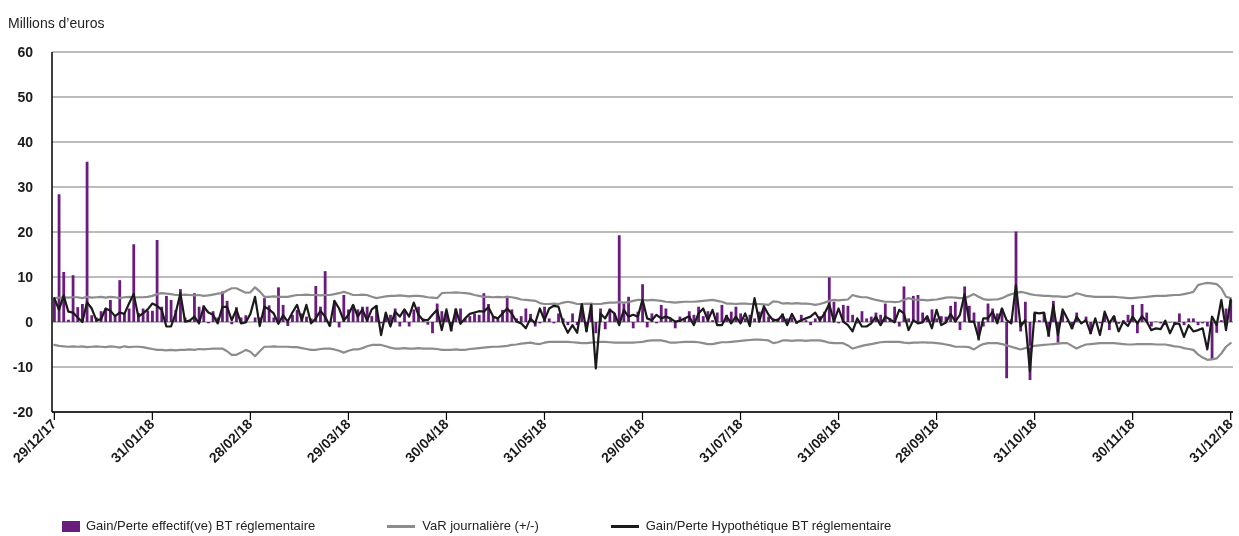 This screenshot has width=1239, height=536. What do you see at coordinates (25, 186) in the screenshot?
I see `y-tick-label: 30` at bounding box center [25, 186].